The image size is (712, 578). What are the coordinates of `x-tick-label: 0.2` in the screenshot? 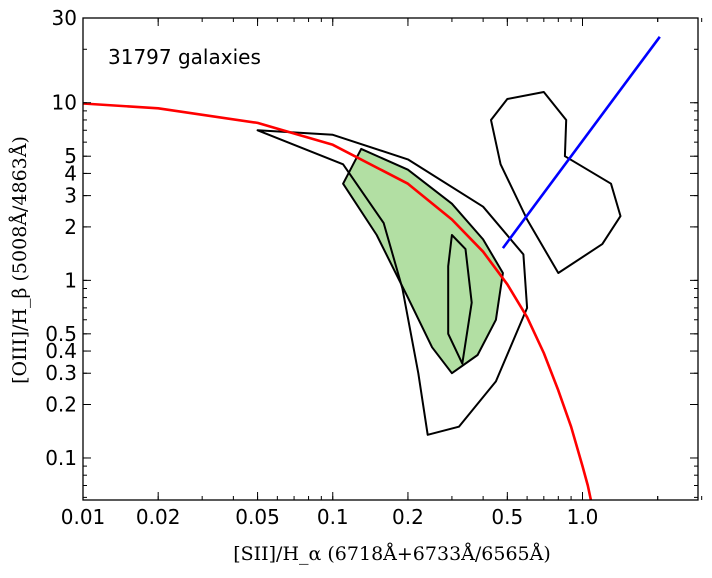 It's located at (408, 517).